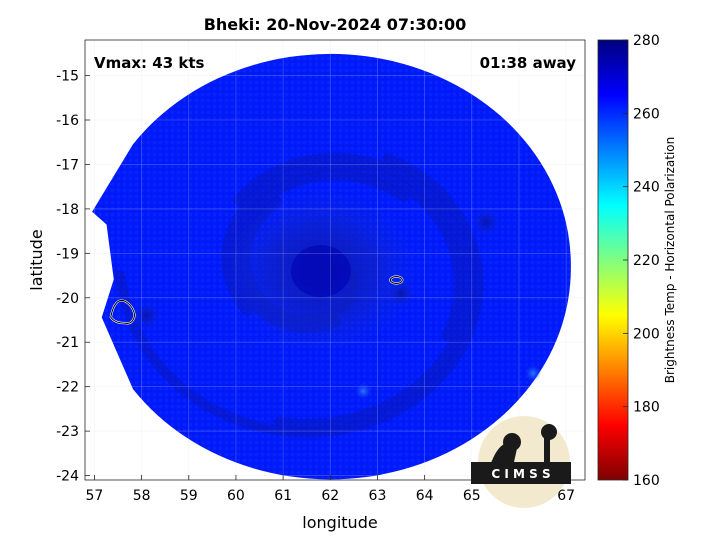 The width and height of the screenshot is (720, 540). I want to click on logo-tower-top, so click(549, 432).